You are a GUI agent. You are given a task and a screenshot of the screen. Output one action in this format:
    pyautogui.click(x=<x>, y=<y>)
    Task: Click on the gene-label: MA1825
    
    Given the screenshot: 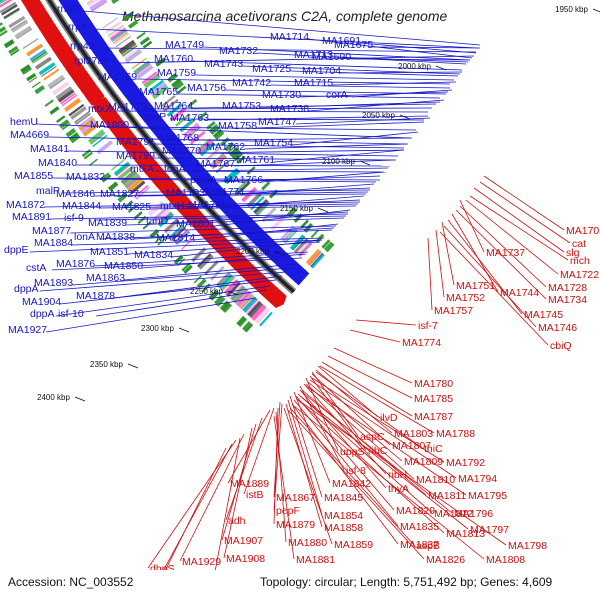 What is the action you would take?
    pyautogui.click(x=131, y=207)
    